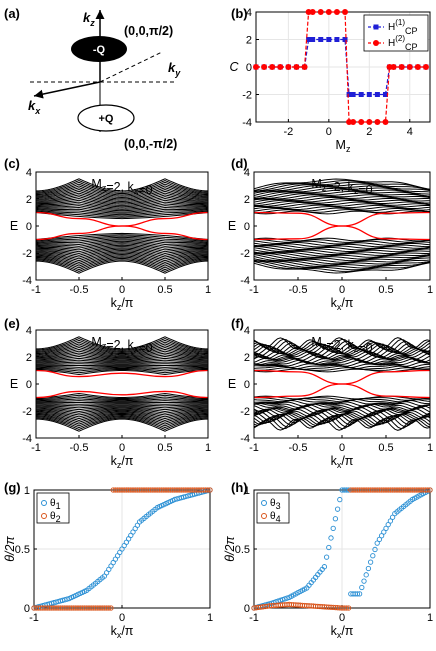  What do you see at coordinates (148, 31) in the screenshot?
I see `top-point-label: (0,0,π/2)` at bounding box center [148, 31].